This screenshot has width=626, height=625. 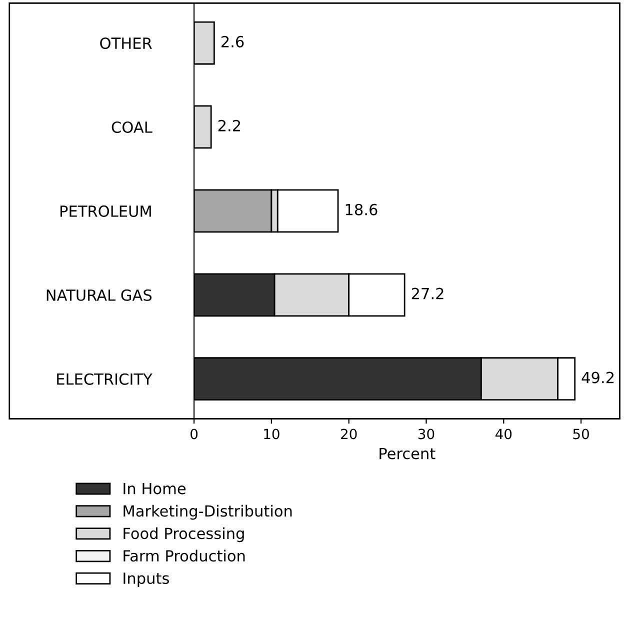 What do you see at coordinates (426, 434) in the screenshot?
I see `x-tick-label: 30` at bounding box center [426, 434].